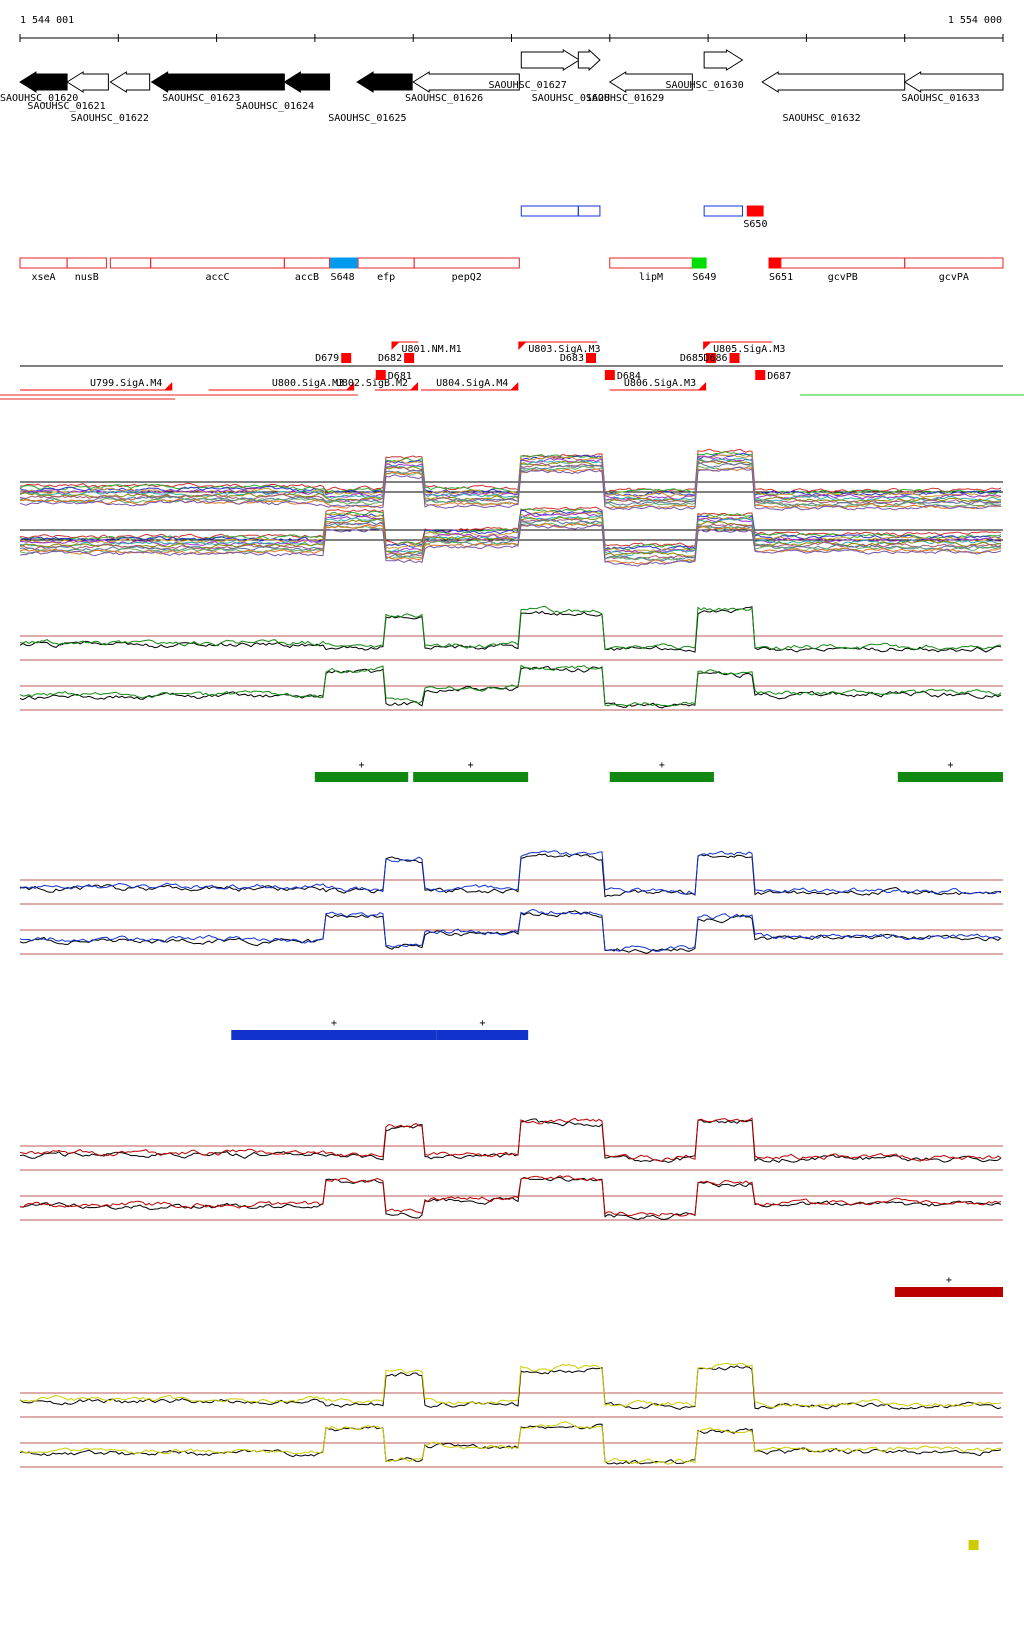 Image resolution: width=1024 pixels, height=1640 pixels. Describe the element at coordinates (432, 349) in the screenshot. I see `utr-label: U801.NM.M1` at that location.